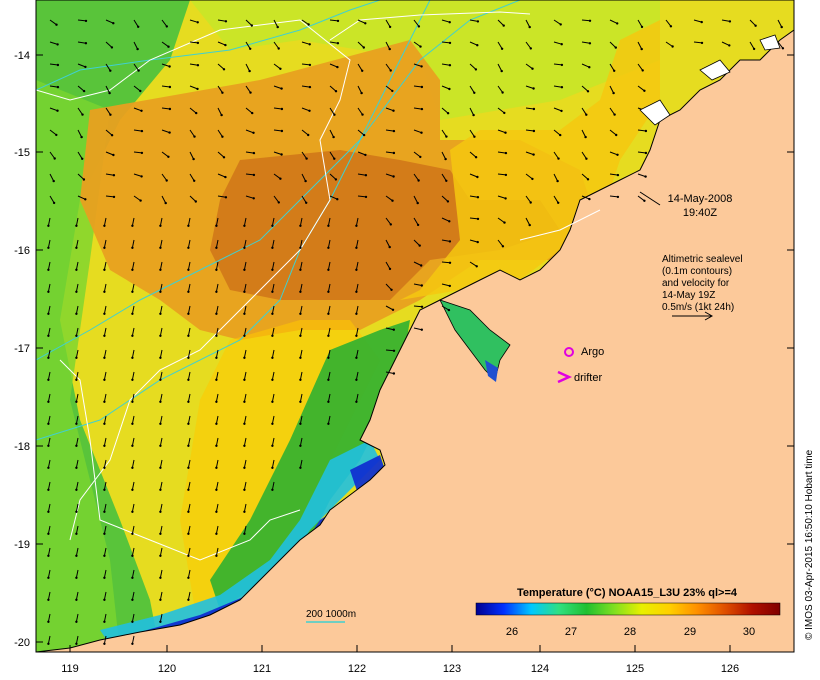 Image resolution: width=820 pixels, height=680 pixels. I want to click on lat-tick-label: -17, so click(22, 349).